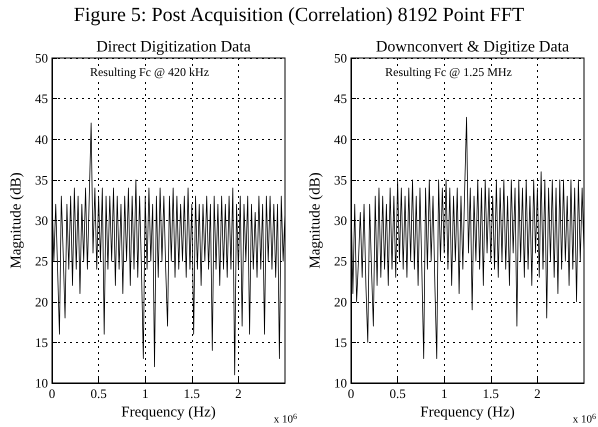 The height and width of the screenshot is (427, 598). What do you see at coordinates (448, 72) in the screenshot?
I see `annotation: Resulting Fc @ 1.25 MHz` at bounding box center [448, 72].